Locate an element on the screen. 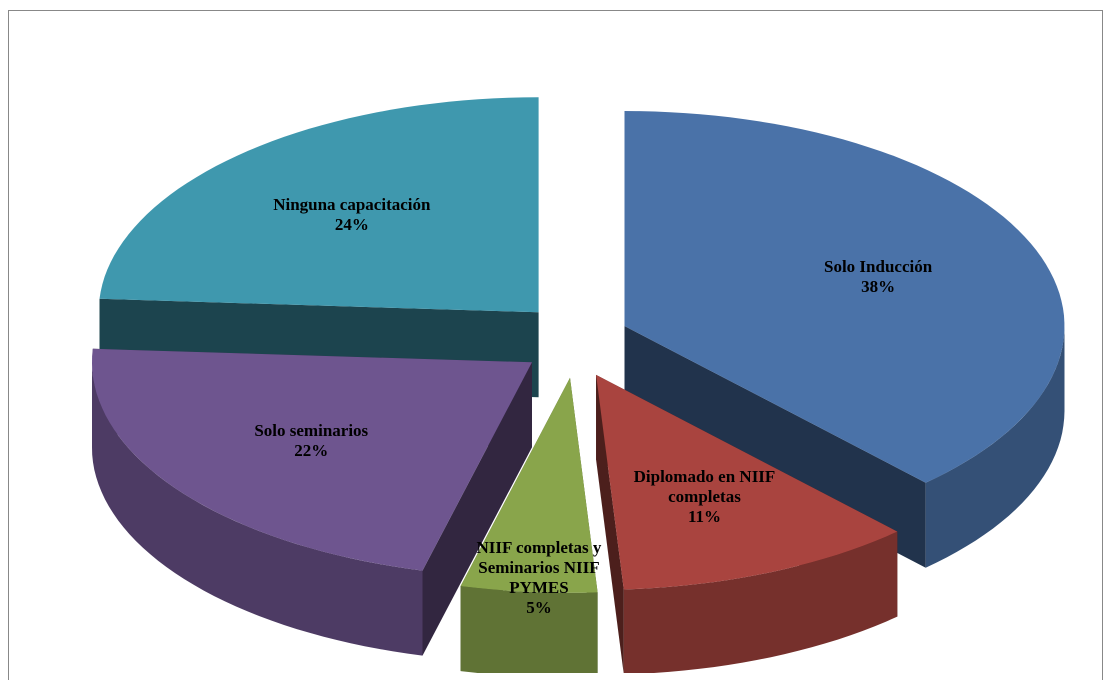 This screenshot has height=680, width=1105. slice-value: 24% is located at coordinates (351, 225).